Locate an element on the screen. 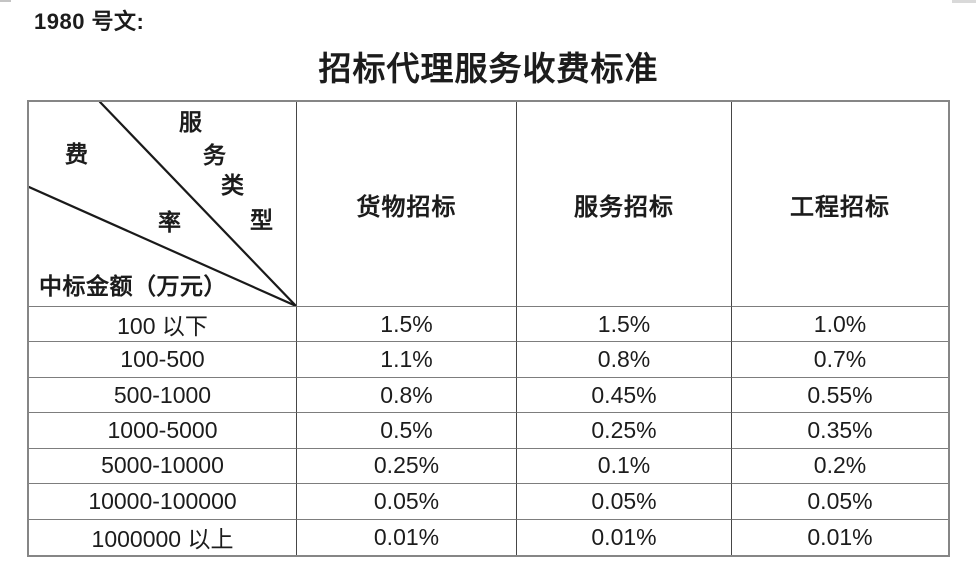 This screenshot has width=976, height=581. corner-service-type-char: 服 is located at coordinates (190, 122).